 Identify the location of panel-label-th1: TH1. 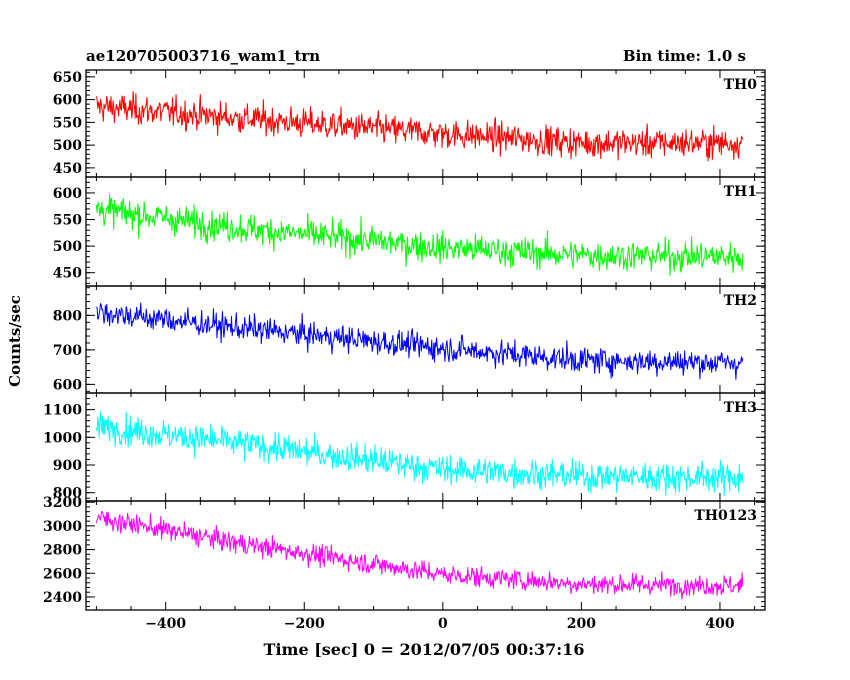
(740, 192).